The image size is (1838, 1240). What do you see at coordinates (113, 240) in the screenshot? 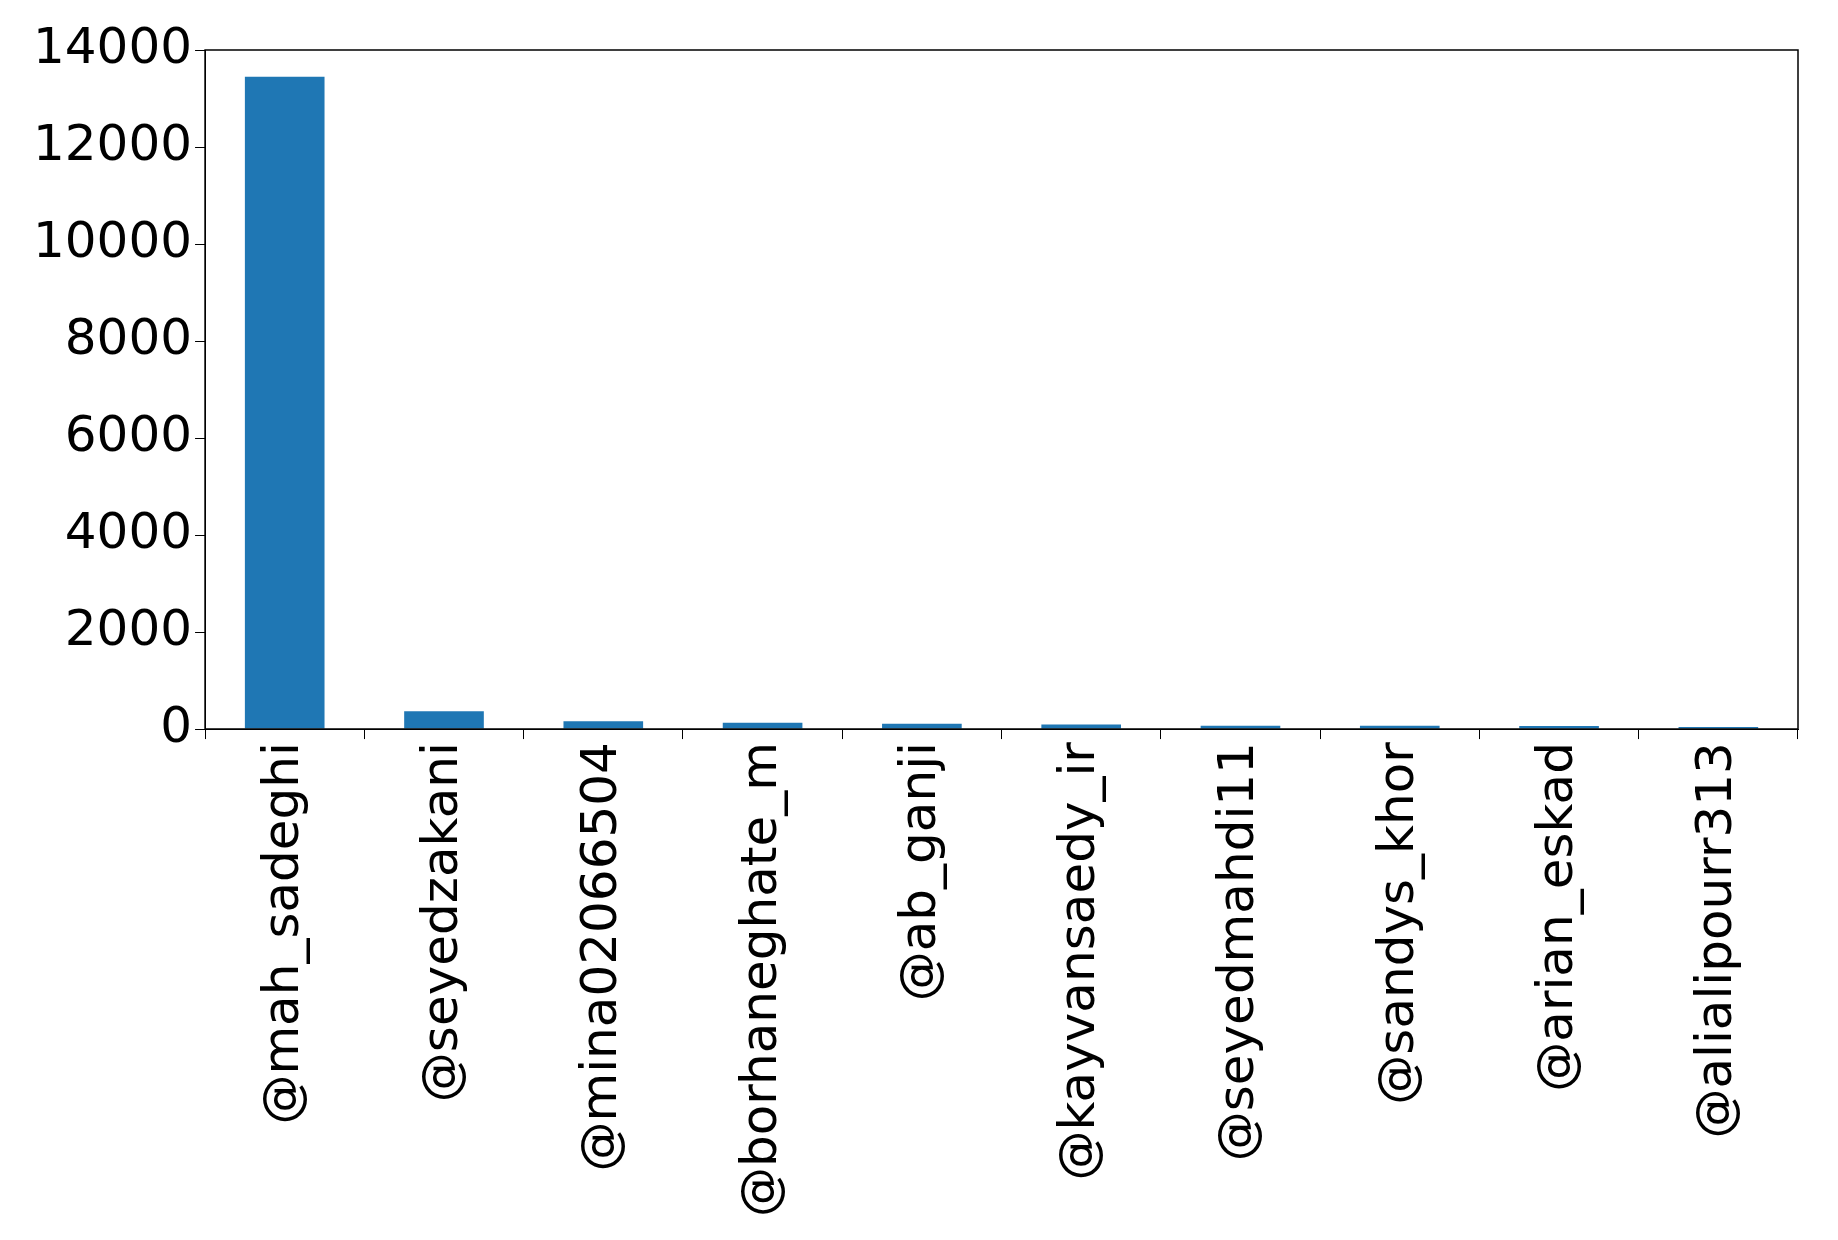
I see `y-tick-label: 10000` at bounding box center [113, 240].